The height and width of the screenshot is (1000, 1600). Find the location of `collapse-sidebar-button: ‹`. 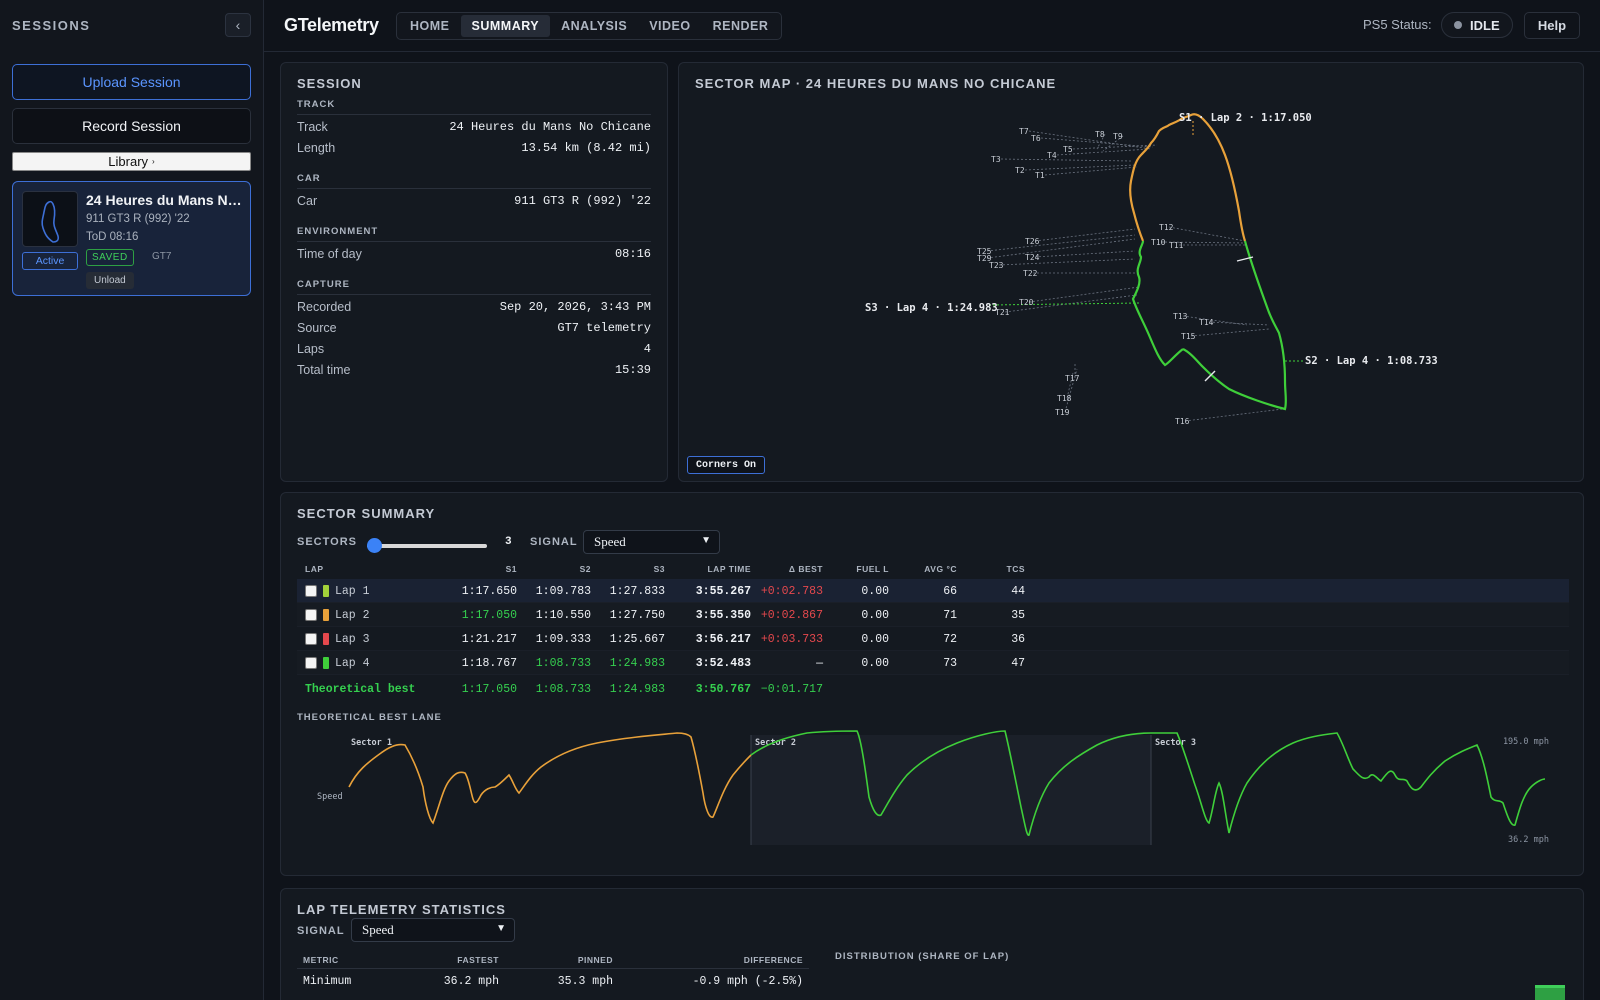

collapse-sidebar-button: ‹ is located at coordinates (238, 25).